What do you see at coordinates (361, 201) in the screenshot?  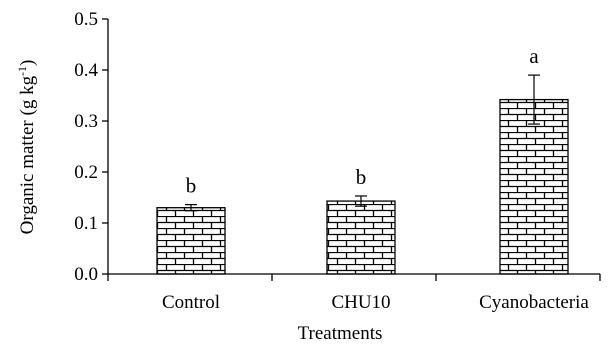 I see `error-bar-chu10` at bounding box center [361, 201].